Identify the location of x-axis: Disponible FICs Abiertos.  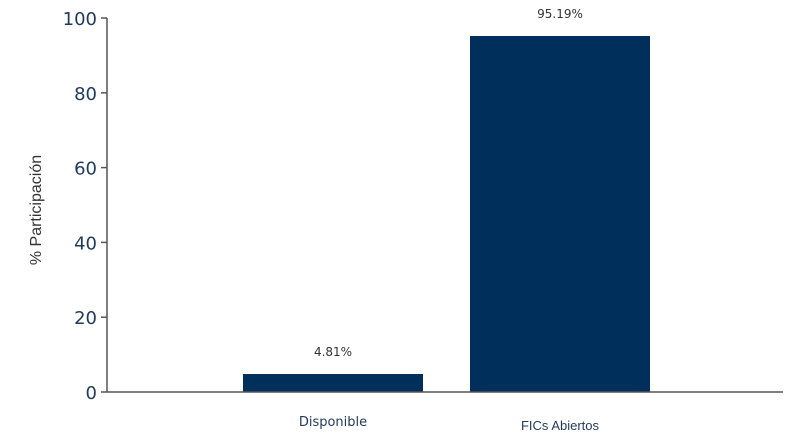
(445, 412).